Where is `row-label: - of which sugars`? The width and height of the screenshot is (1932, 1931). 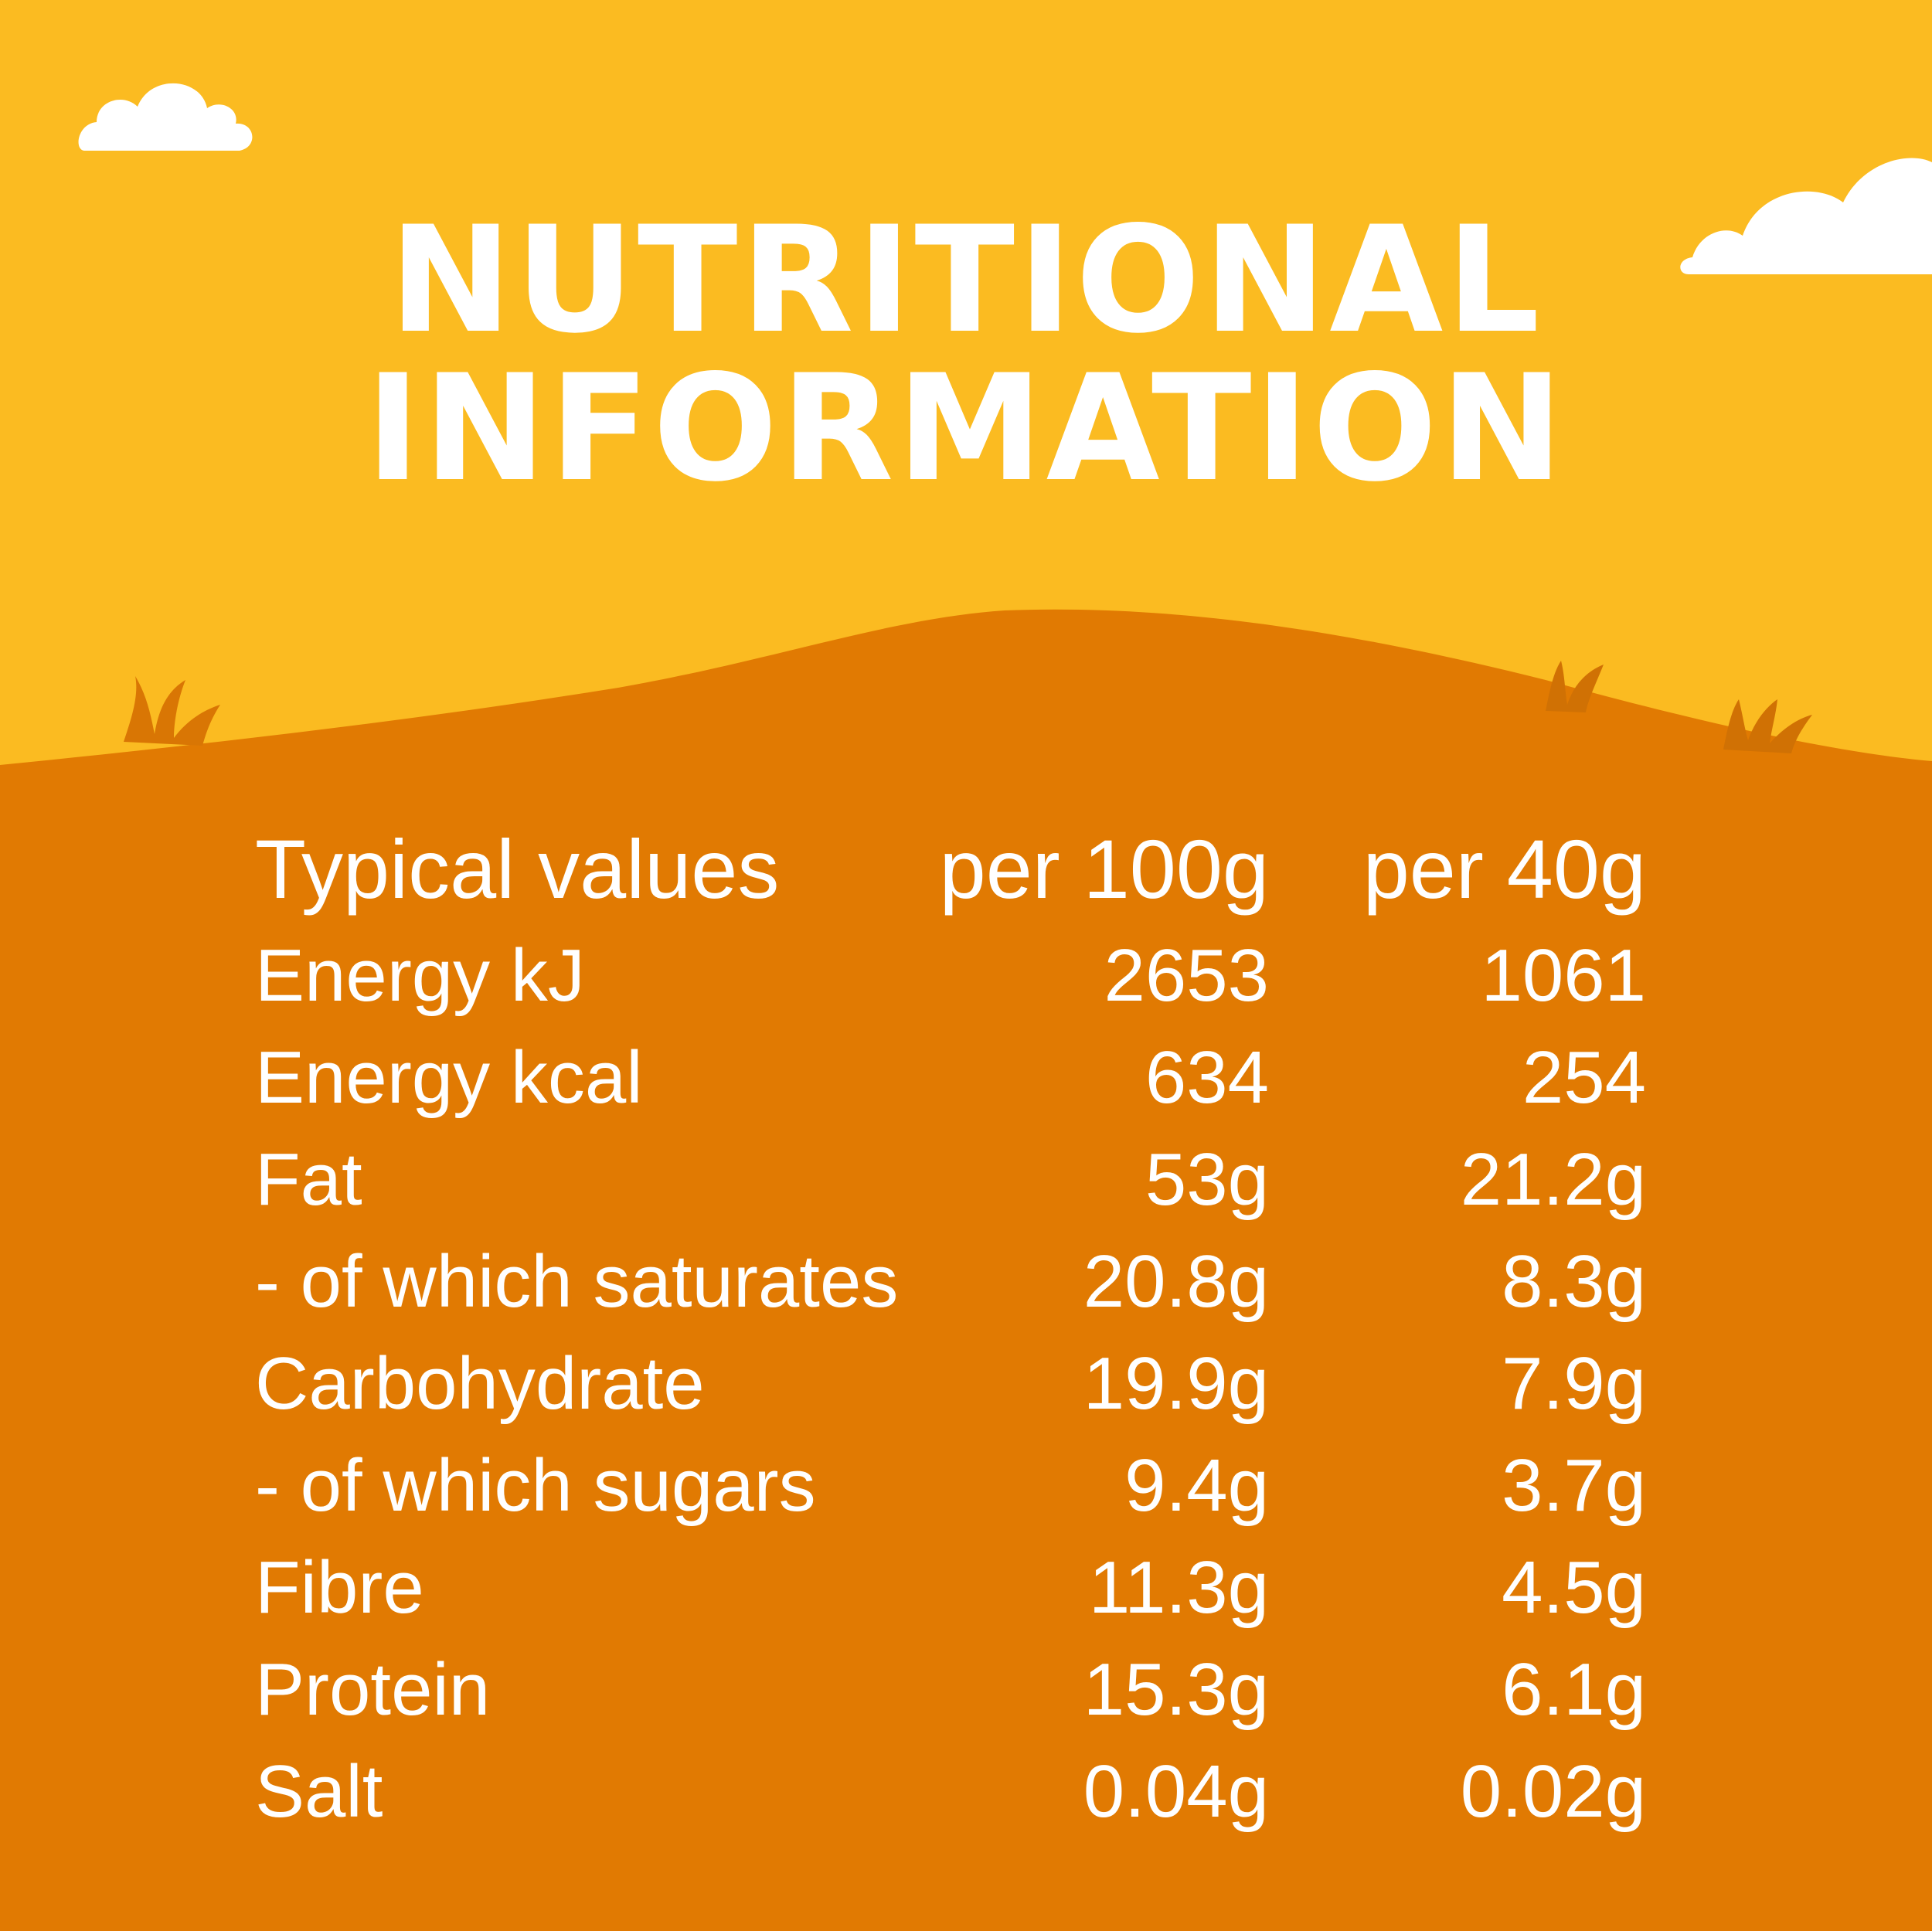 row-label: - of which sugars is located at coordinates (535, 1485).